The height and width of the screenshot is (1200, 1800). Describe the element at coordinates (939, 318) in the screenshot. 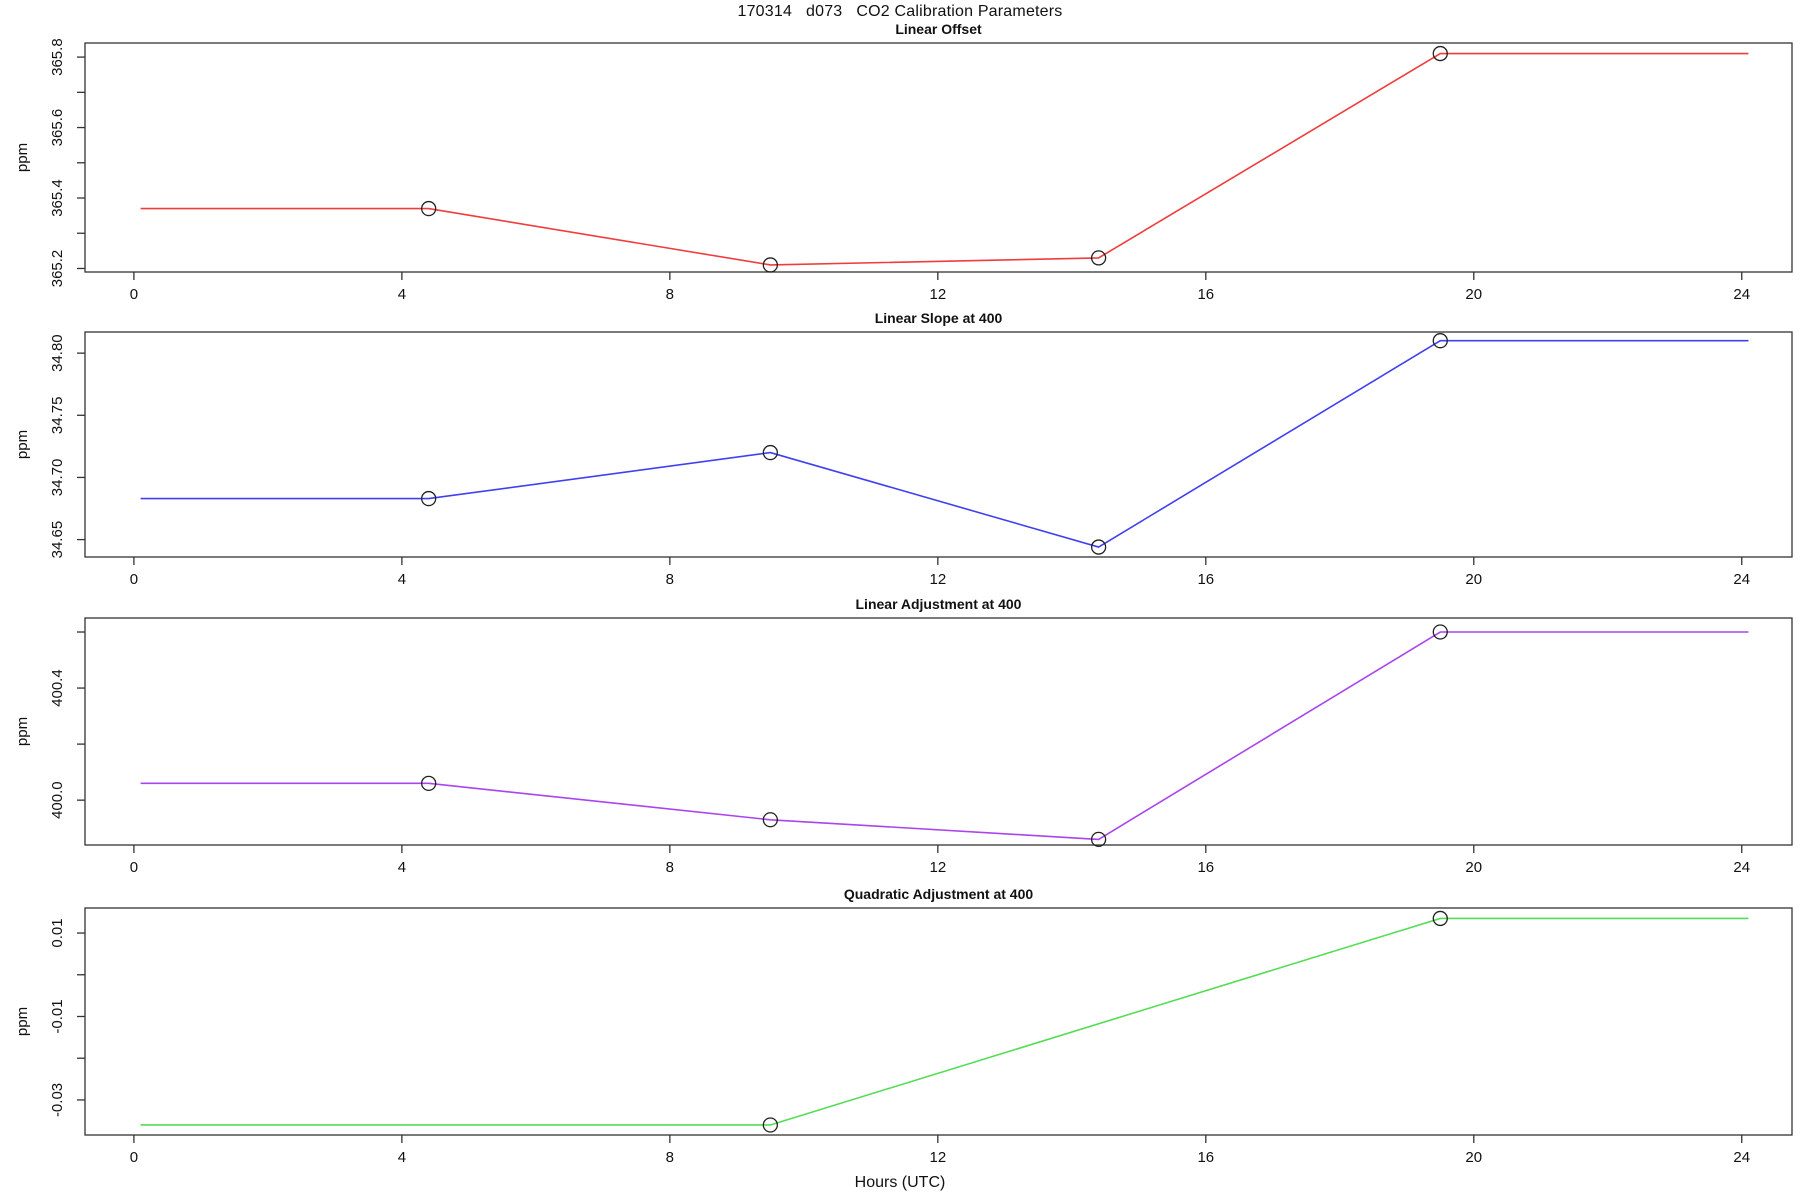

I see `panel-title: Linear Slope at 400` at that location.